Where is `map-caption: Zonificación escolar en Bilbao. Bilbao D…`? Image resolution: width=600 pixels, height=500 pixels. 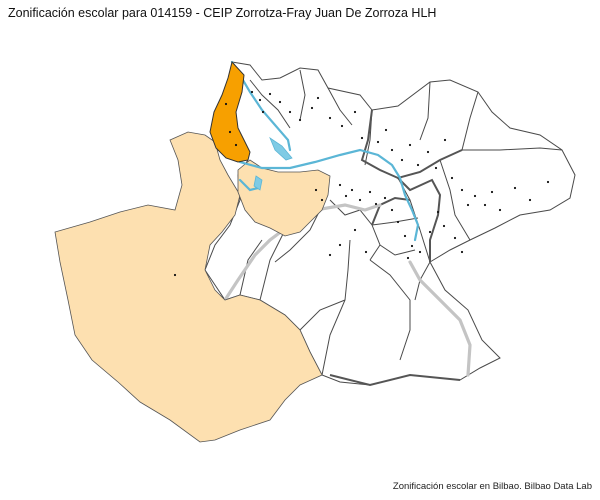 map-caption: Zonificación escolar en Bilbao. Bilbao D… is located at coordinates (492, 486).